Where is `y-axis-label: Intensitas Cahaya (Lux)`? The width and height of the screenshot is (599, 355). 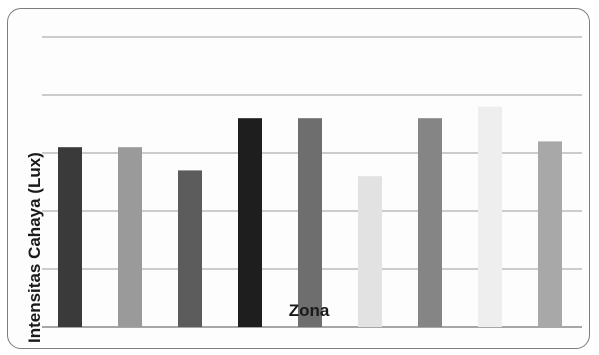
y-axis-label: Intensitas Cahaya (Lux) is located at coordinates (34, 247).